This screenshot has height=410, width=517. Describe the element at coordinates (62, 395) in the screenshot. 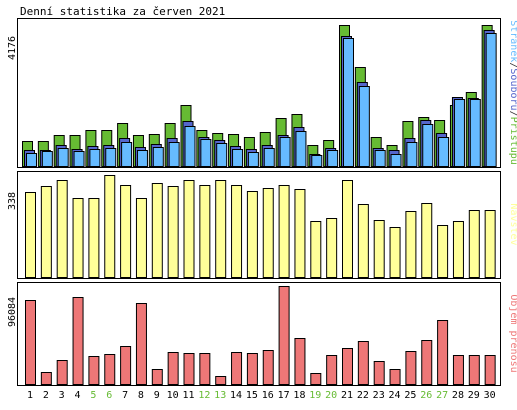

I see `x-tick-label-3: 3` at that location.